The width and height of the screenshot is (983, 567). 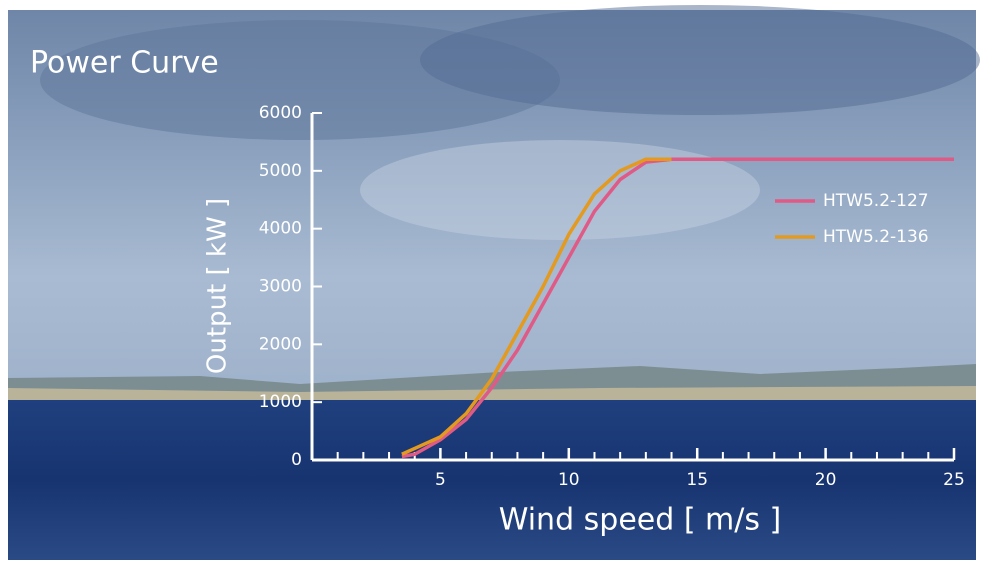 I want to click on y-tick-label: 0, so click(x=296, y=460).